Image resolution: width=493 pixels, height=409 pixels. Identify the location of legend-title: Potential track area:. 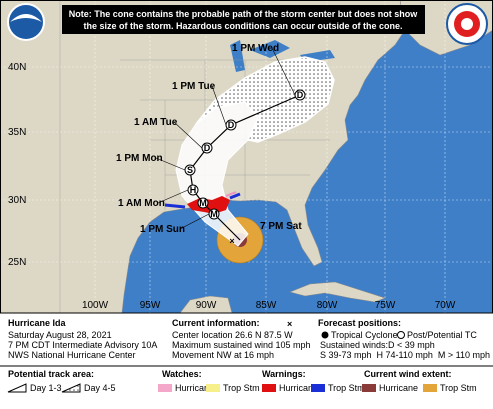
(51, 374).